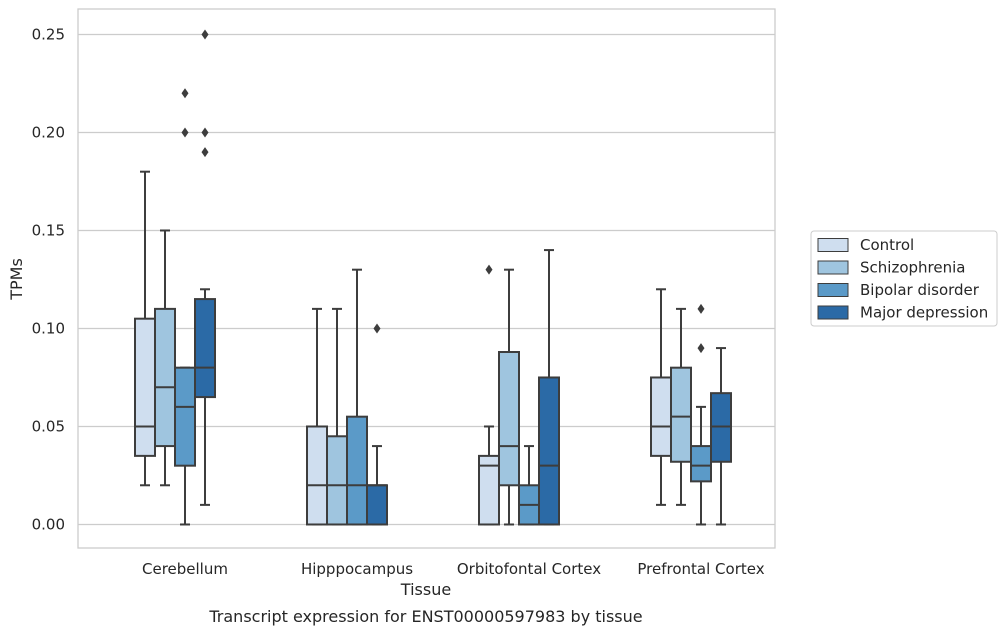 The image size is (1007, 634). What do you see at coordinates (924, 313) in the screenshot?
I see `legend-label: Major depression` at bounding box center [924, 313].